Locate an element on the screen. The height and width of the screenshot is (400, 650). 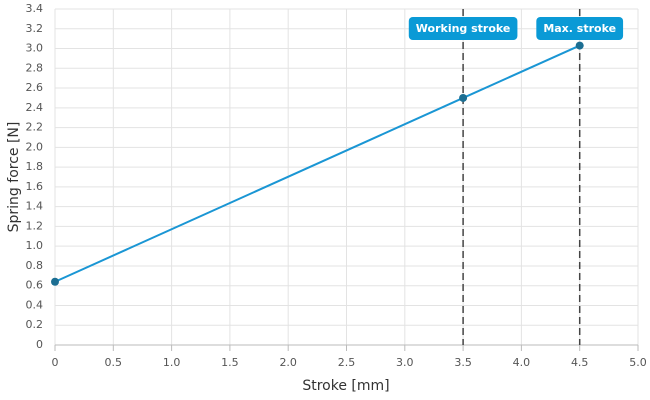
x-tick-label: 1.0 is located at coordinates (172, 362).